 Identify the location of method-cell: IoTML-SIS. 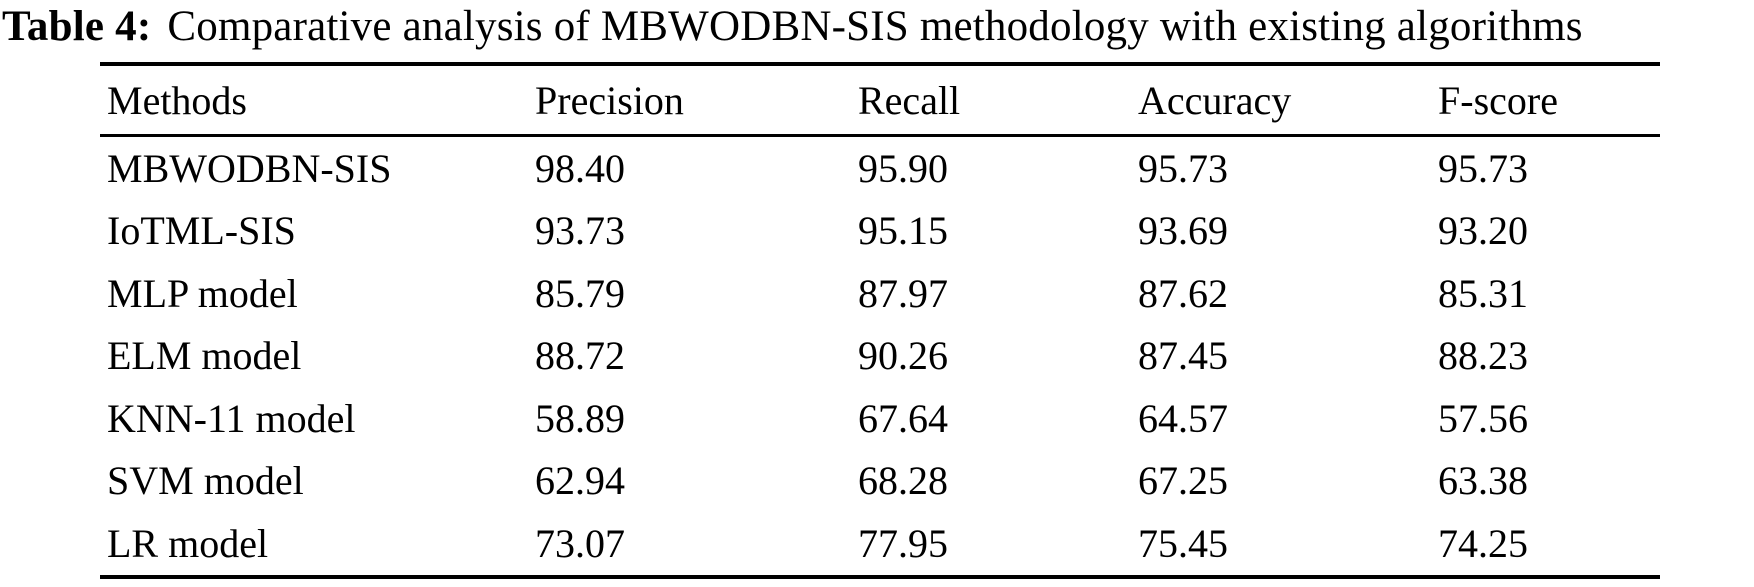
(201, 231).